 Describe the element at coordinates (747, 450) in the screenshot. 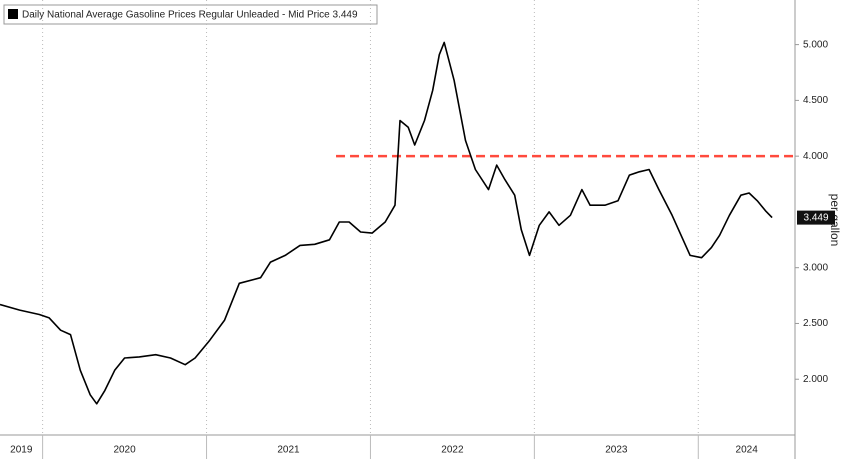

I see `x-tick-label: 2024` at that location.